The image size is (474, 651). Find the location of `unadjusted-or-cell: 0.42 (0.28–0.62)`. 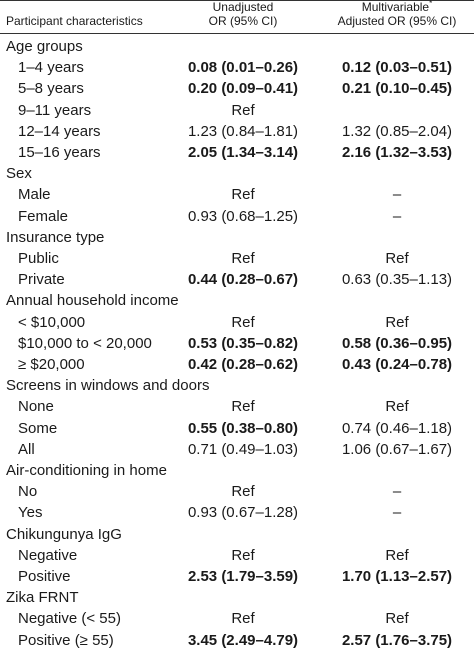

unadjusted-or-cell: 0.42 (0.28–0.62) is located at coordinates (243, 364).